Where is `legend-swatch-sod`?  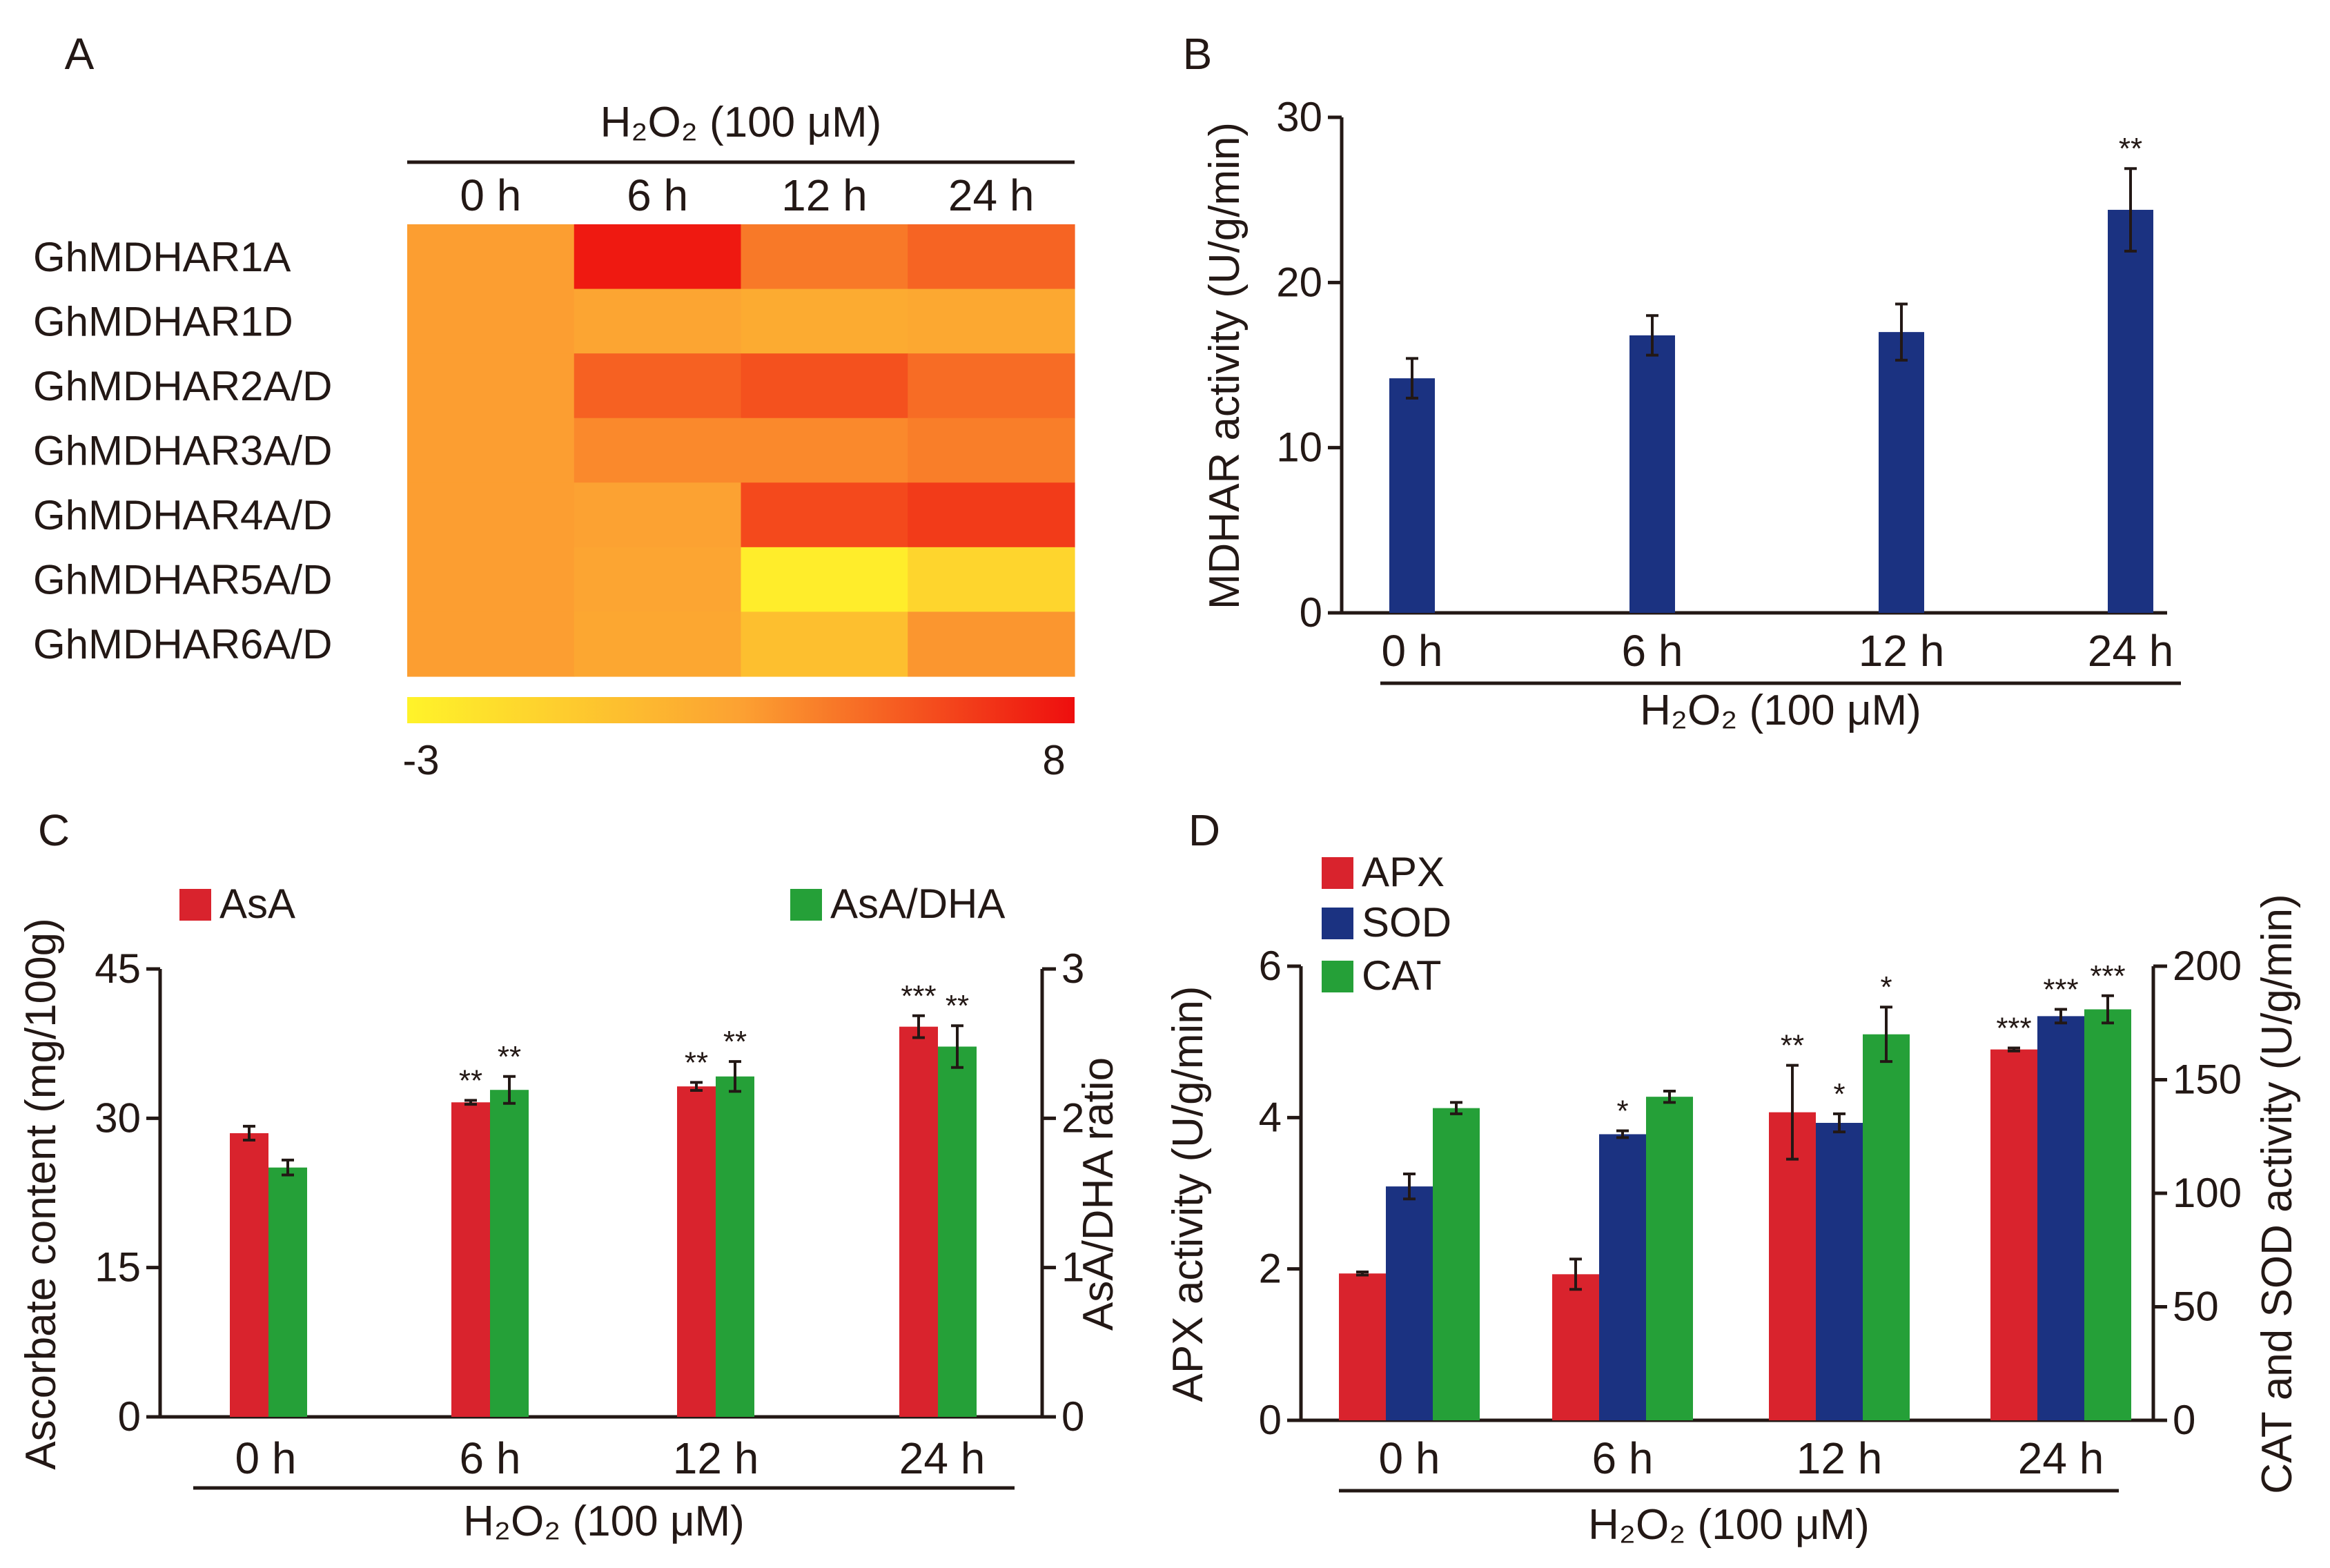
legend-swatch-sod is located at coordinates (1337, 923).